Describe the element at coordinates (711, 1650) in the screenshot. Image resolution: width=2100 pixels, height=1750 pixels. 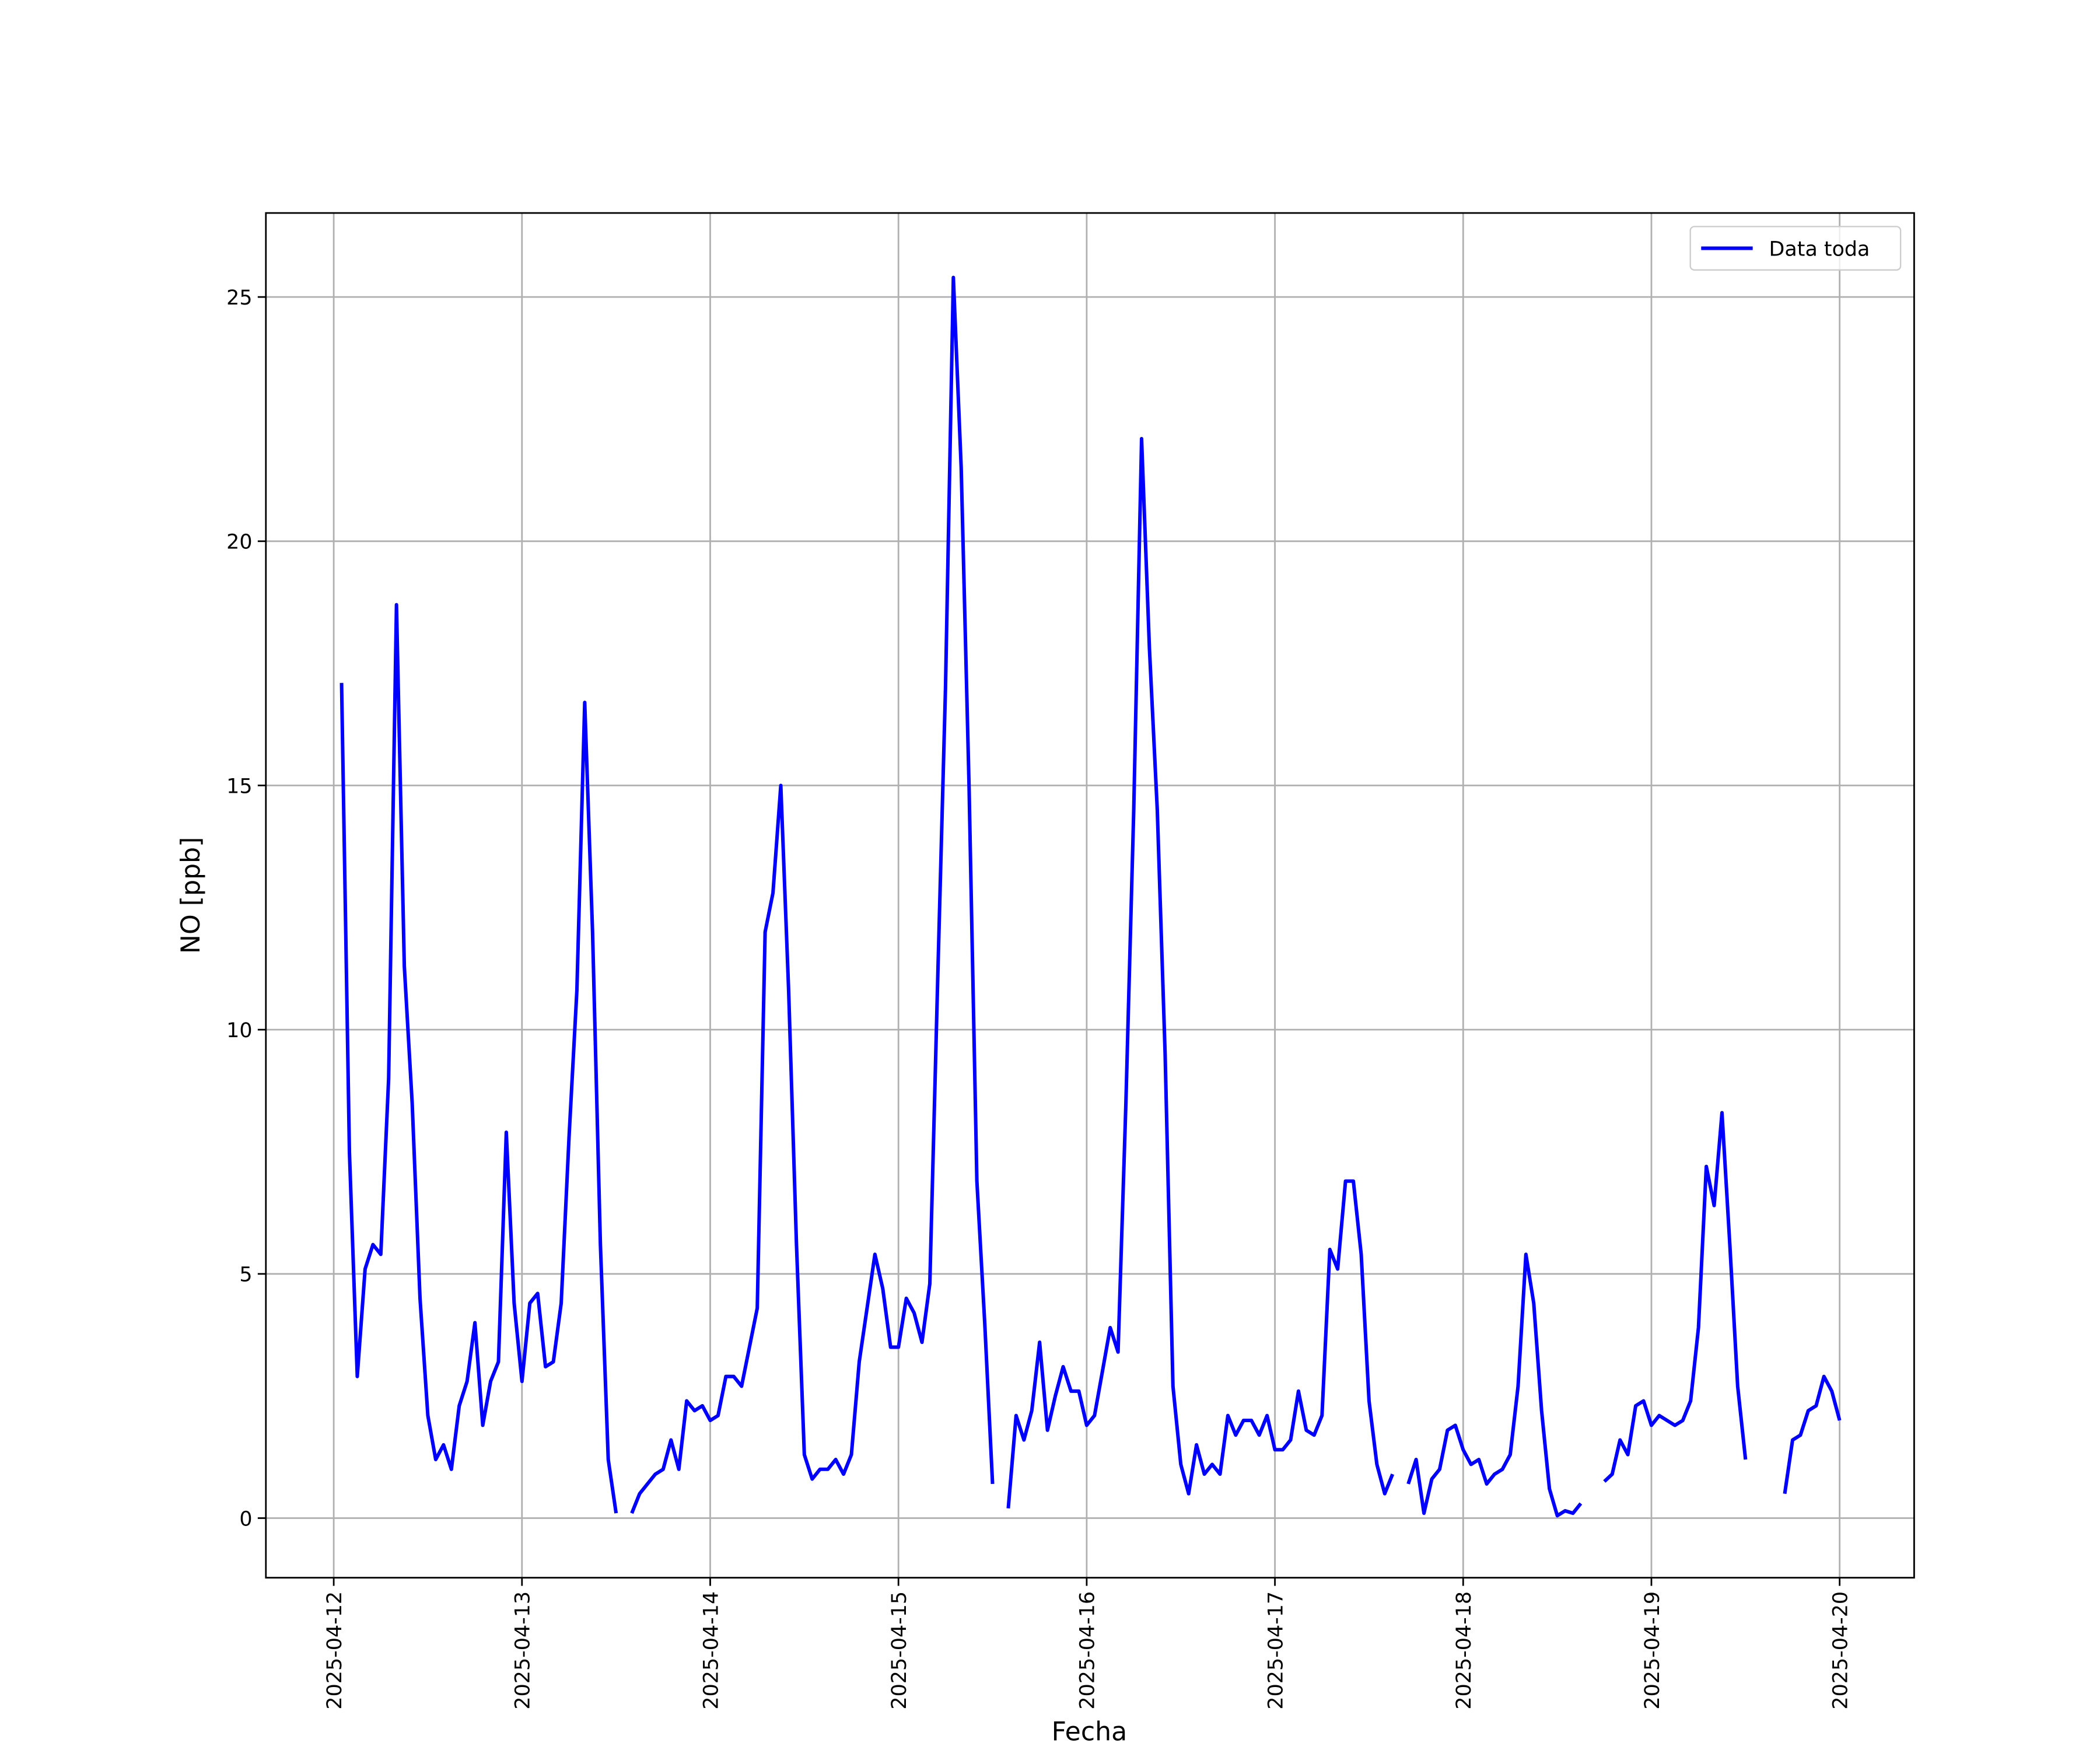
I see `x-tick-label: 2025-04-14` at that location.